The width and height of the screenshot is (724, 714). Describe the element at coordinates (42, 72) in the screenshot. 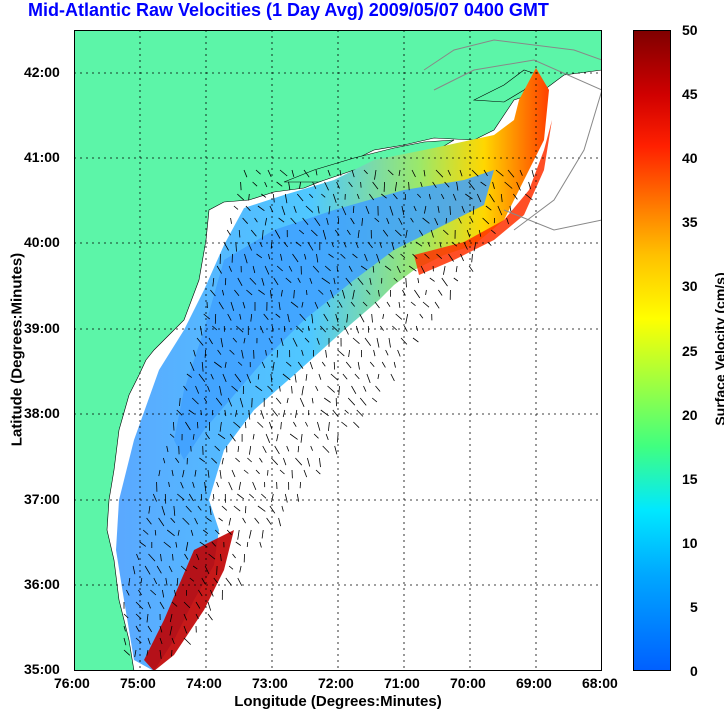

I see `y-tick: 42:00` at that location.